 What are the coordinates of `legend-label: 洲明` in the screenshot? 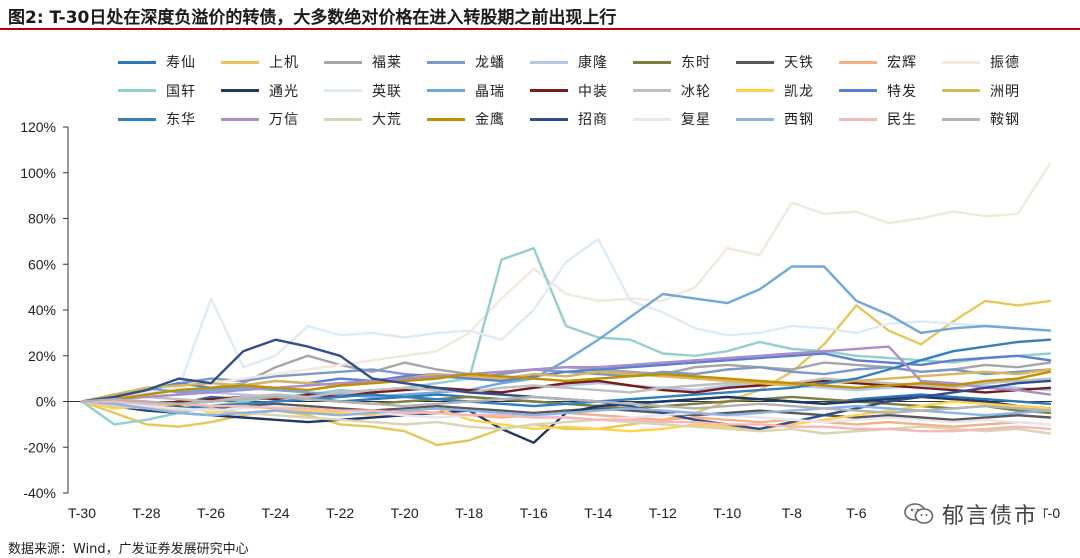 It's located at (1005, 91).